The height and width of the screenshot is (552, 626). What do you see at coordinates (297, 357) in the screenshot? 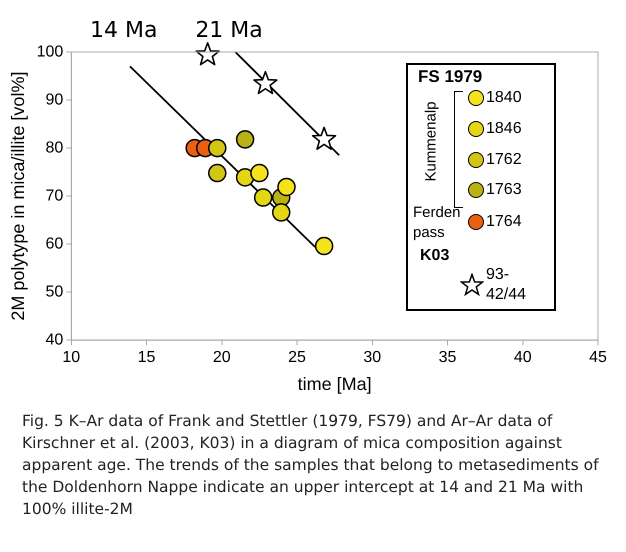
I see `x-tick-label: 25` at bounding box center [297, 357].